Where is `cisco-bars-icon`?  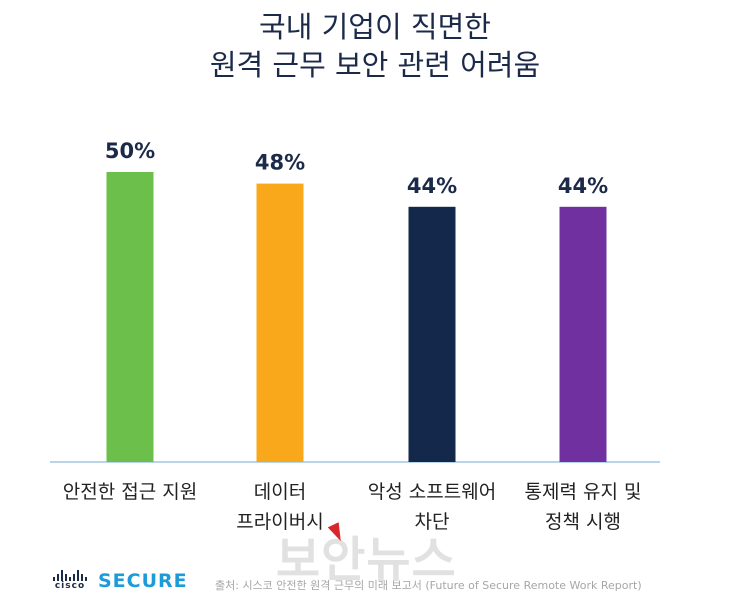 cisco-bars-icon is located at coordinates (70, 575).